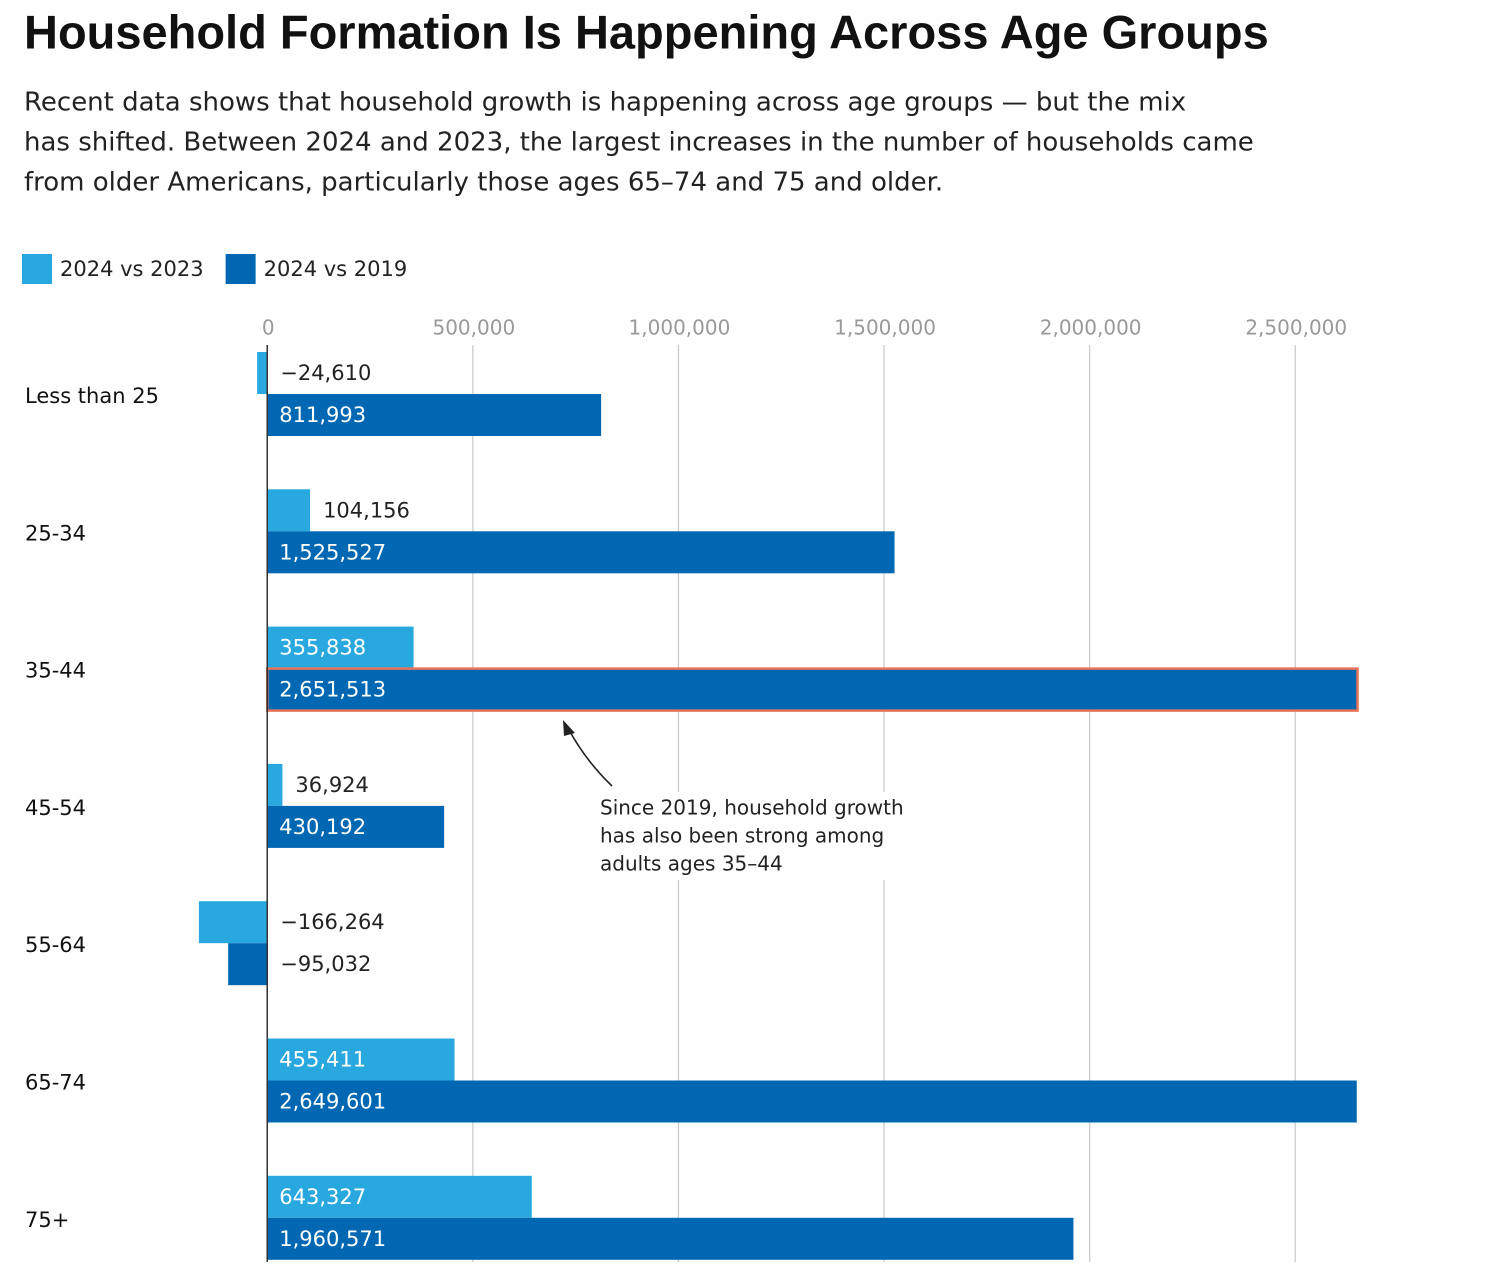 This screenshot has height=1279, width=1500. I want to click on value-label: 355,838, so click(322, 648).